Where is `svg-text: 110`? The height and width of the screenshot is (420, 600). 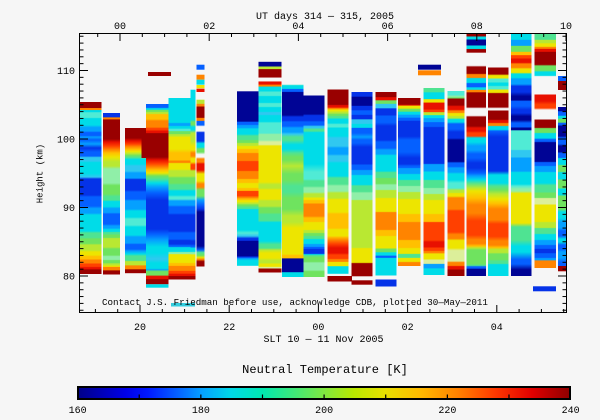 svg-text: 110 is located at coordinates (66, 72).